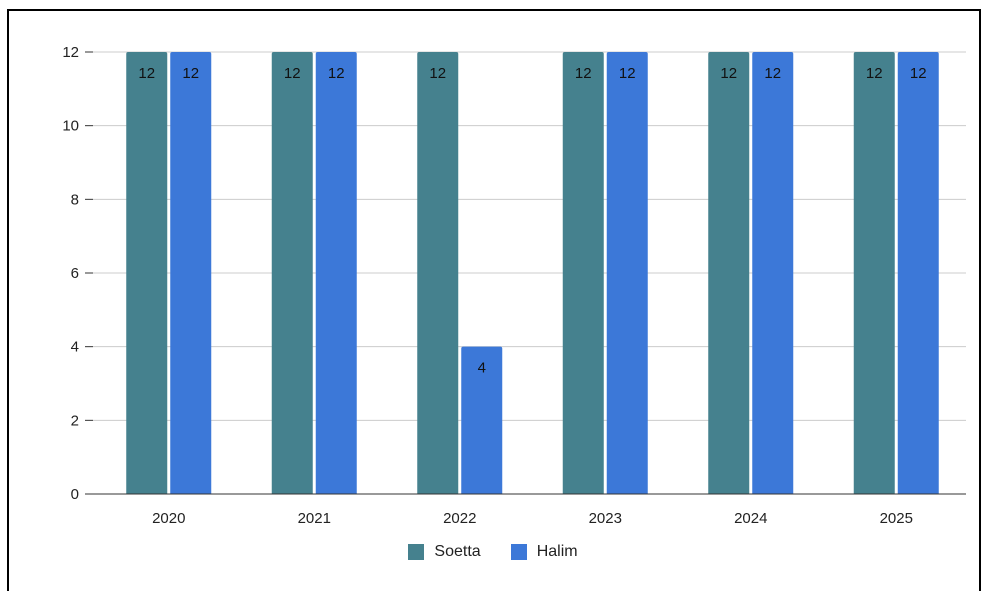 This screenshot has height=591, width=986. Describe the element at coordinates (583, 273) in the screenshot. I see `bar-soetta-2023` at that location.